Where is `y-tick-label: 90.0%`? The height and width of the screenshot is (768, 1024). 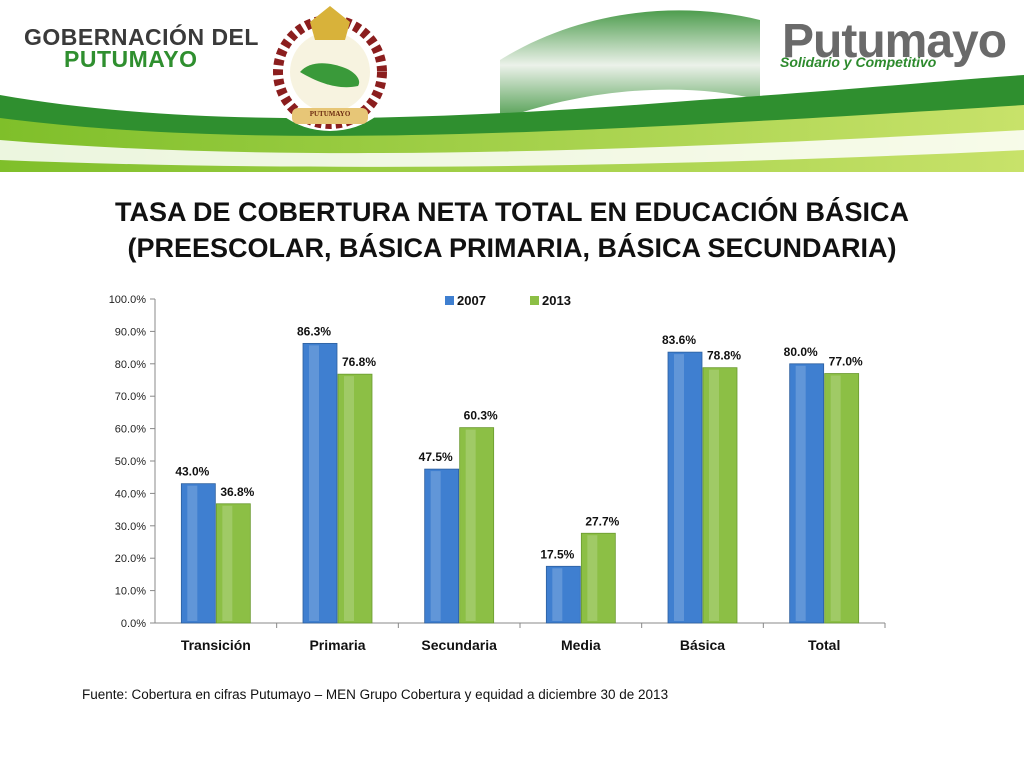 y-tick-label: 90.0% is located at coordinates (130, 332).